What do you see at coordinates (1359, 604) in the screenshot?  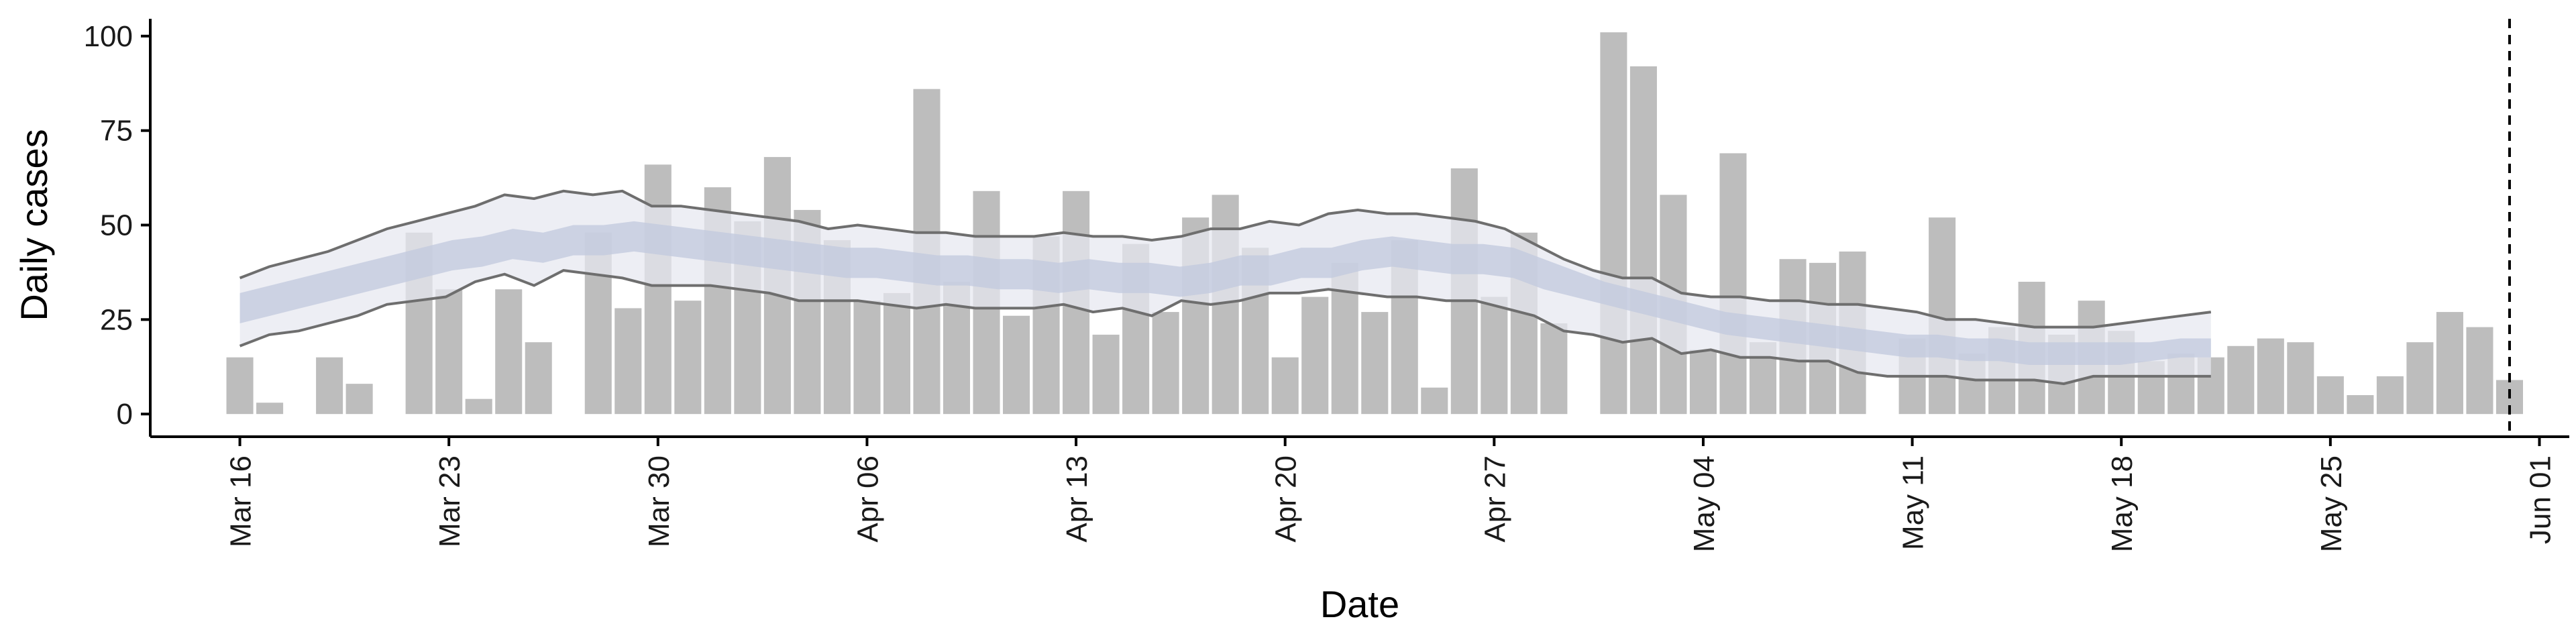 I see `x-axis-title: Date` at bounding box center [1359, 604].